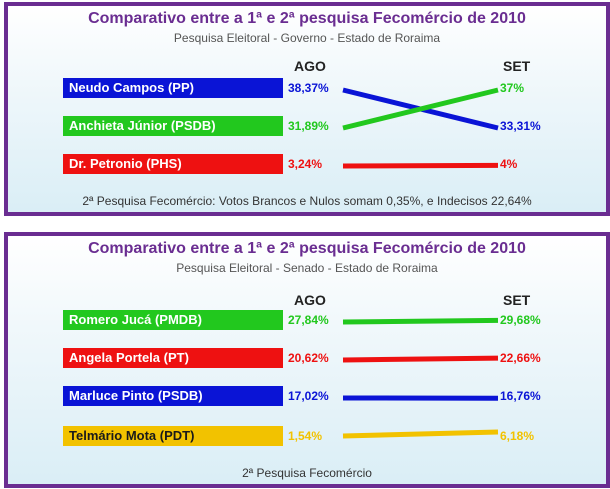  What do you see at coordinates (305, 164) in the screenshot?
I see `ago-value: 3,24%` at bounding box center [305, 164].